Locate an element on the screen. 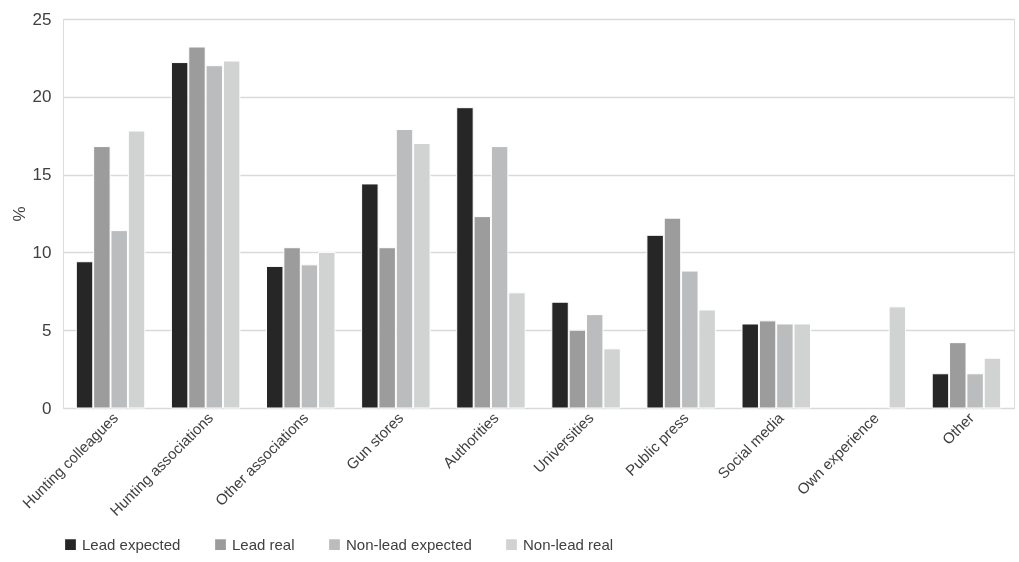 Image resolution: width=1019 pixels, height=562 pixels. y-tick-label: 20 is located at coordinates (42, 97).